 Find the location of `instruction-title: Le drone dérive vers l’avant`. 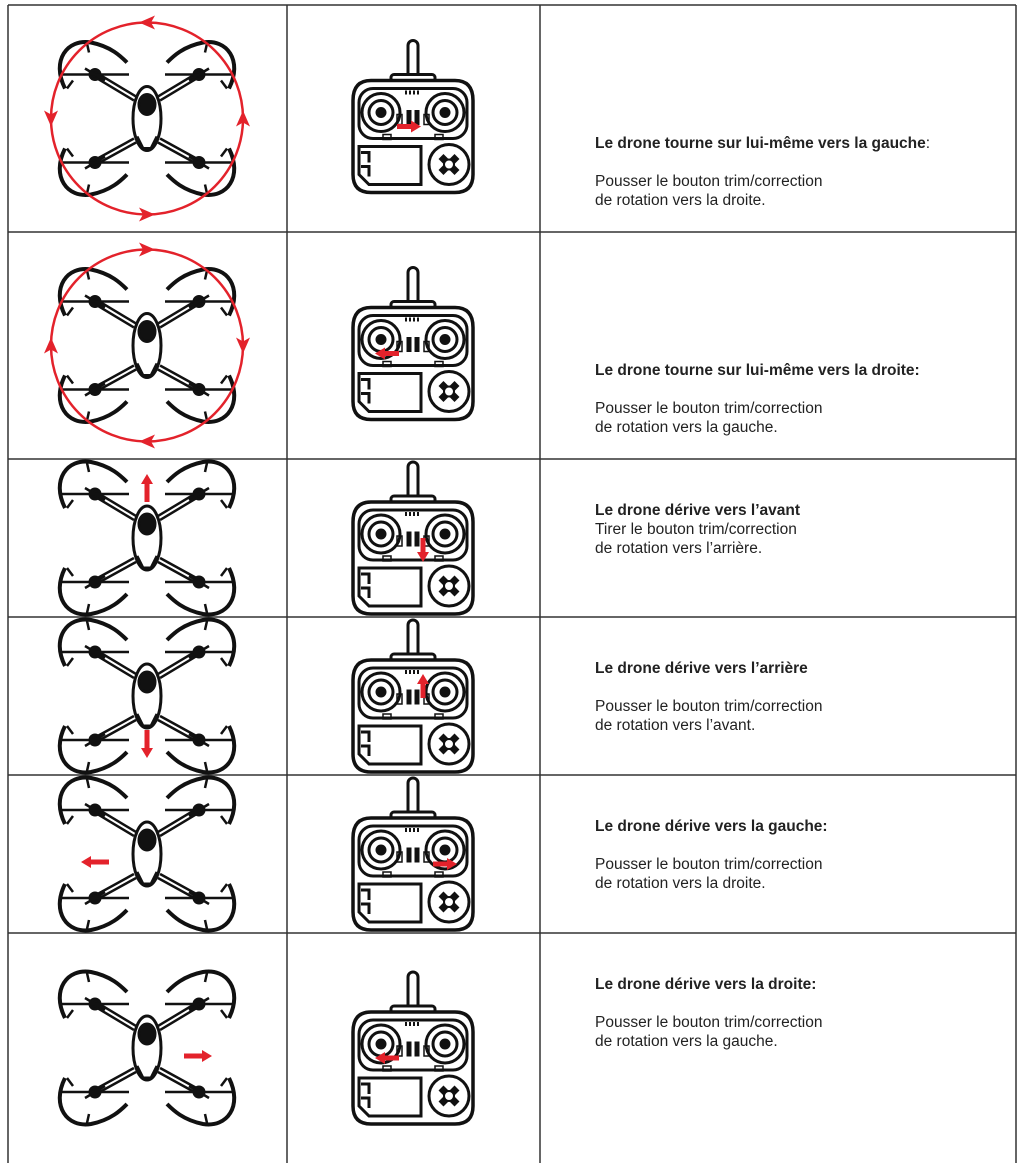

instruction-title: Le drone dérive vers l’avant is located at coordinates (800, 510).